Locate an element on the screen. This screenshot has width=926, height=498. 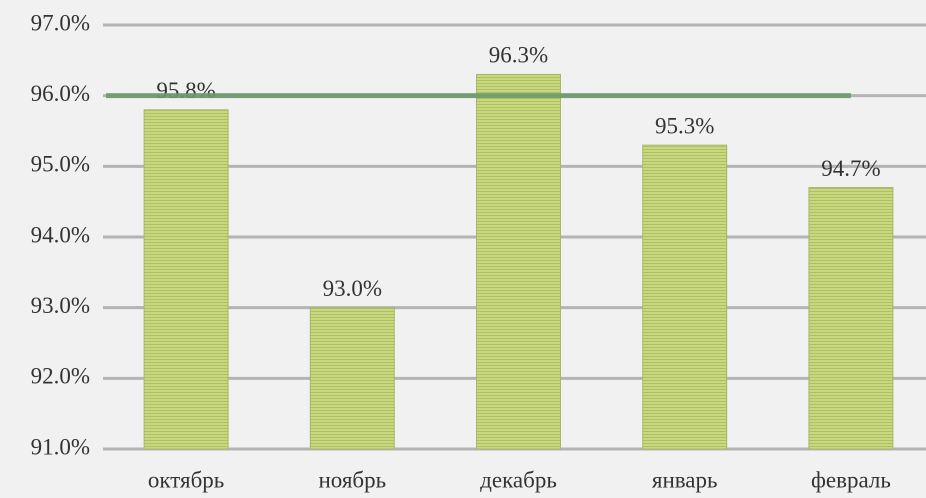
y-tick-label: 94.0% is located at coordinates (60, 234).